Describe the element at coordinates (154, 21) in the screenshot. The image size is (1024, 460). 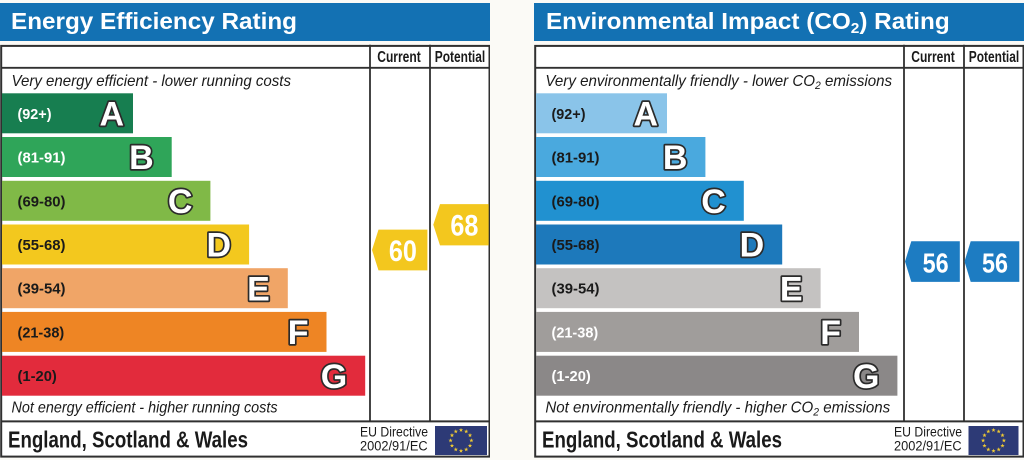
I see `svg-text: Energy Efficiency Rating` at that location.